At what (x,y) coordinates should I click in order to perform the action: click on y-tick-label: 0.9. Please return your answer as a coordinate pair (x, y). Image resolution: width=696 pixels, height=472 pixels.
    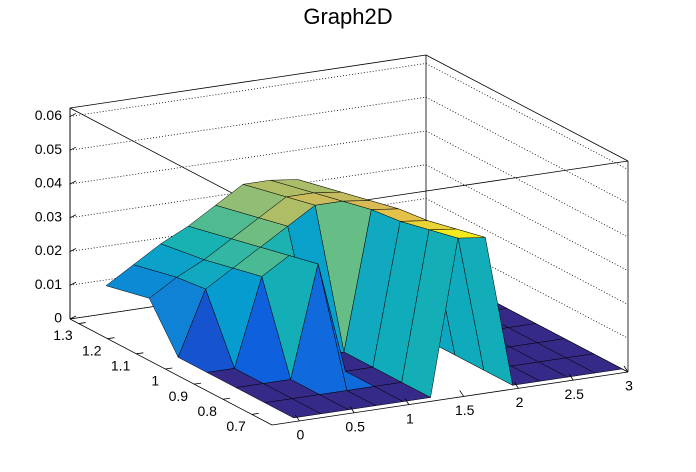
    Looking at the image, I should click on (179, 396).